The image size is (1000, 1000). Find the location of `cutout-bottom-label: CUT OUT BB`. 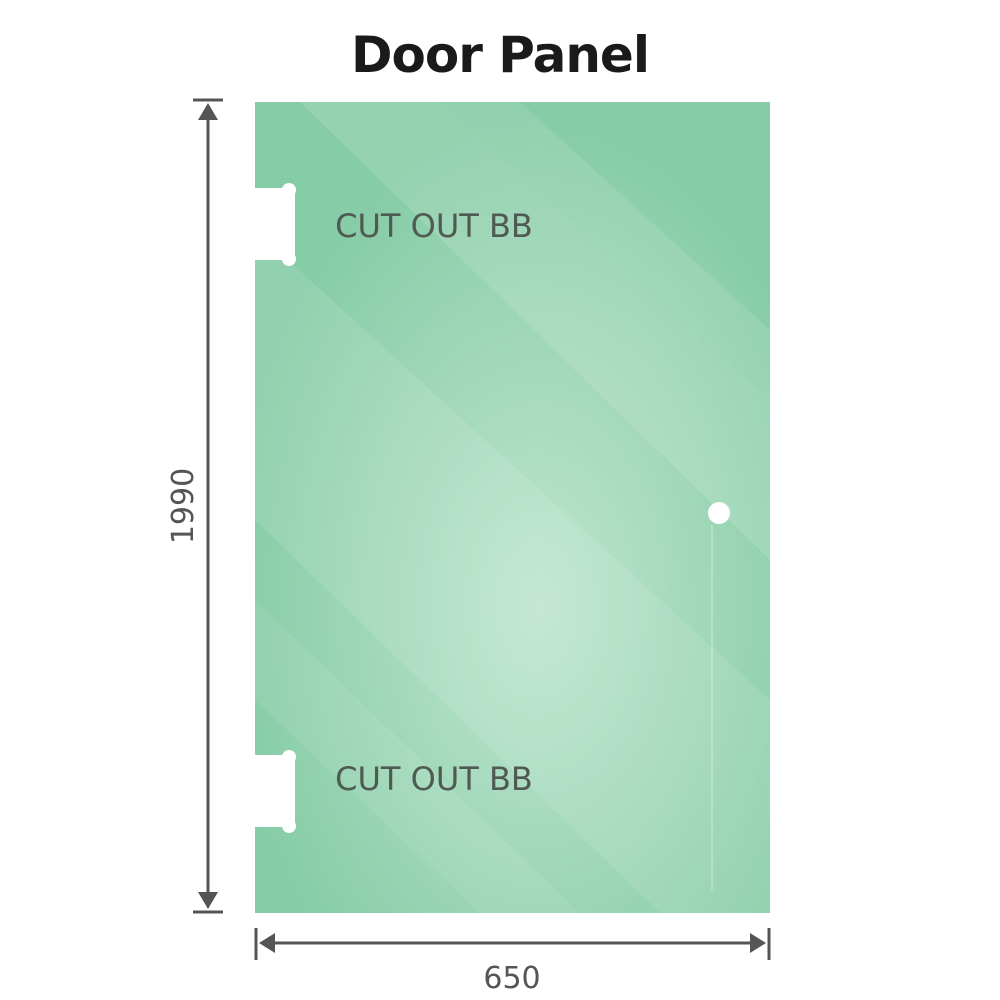

cutout-bottom-label: CUT OUT BB is located at coordinates (434, 779).